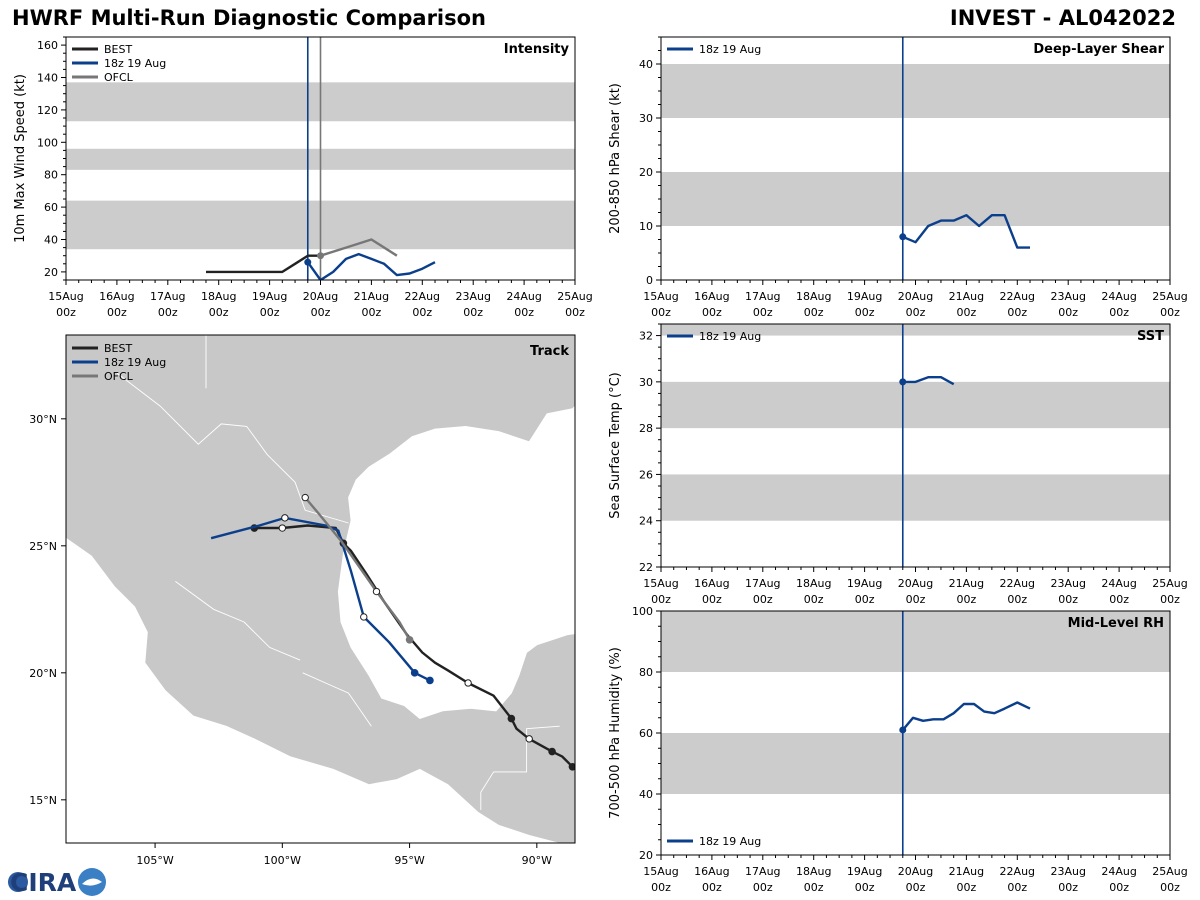 The height and width of the screenshot is (900, 1200). What do you see at coordinates (646, 428) in the screenshot?
I see `sst-ytick-label: 28` at bounding box center [646, 428].